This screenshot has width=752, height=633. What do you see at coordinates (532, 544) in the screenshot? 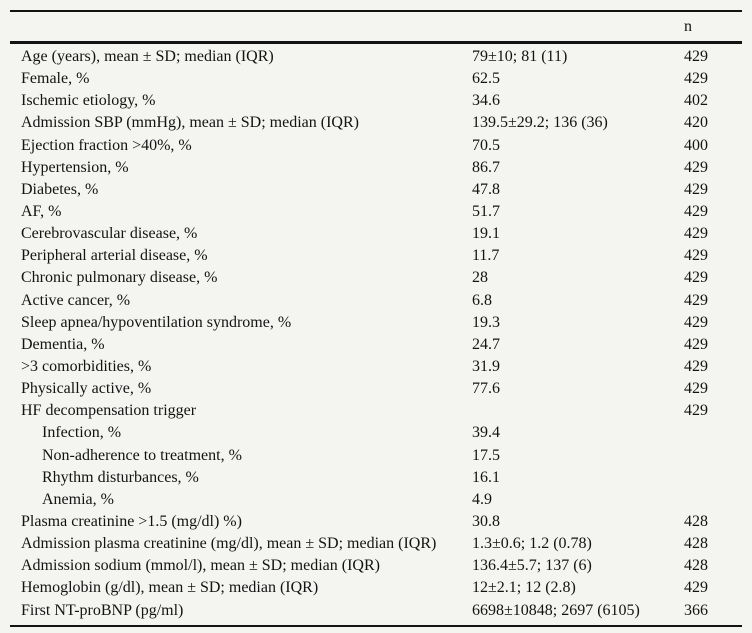
I see `row-value: 1.3±0.6; 1.2 (0.78)` at bounding box center [532, 544].